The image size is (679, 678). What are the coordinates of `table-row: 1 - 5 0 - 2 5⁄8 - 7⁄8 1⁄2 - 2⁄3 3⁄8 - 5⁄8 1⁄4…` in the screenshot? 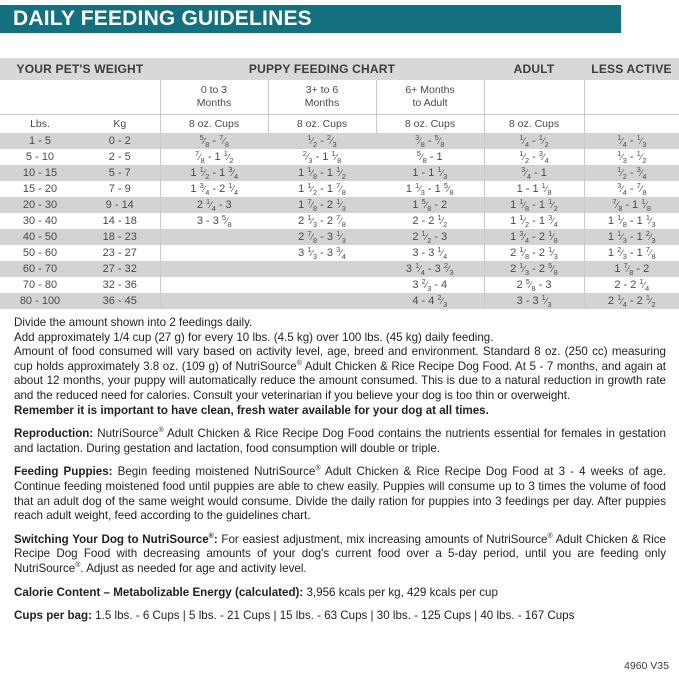 It's located at (339, 141).